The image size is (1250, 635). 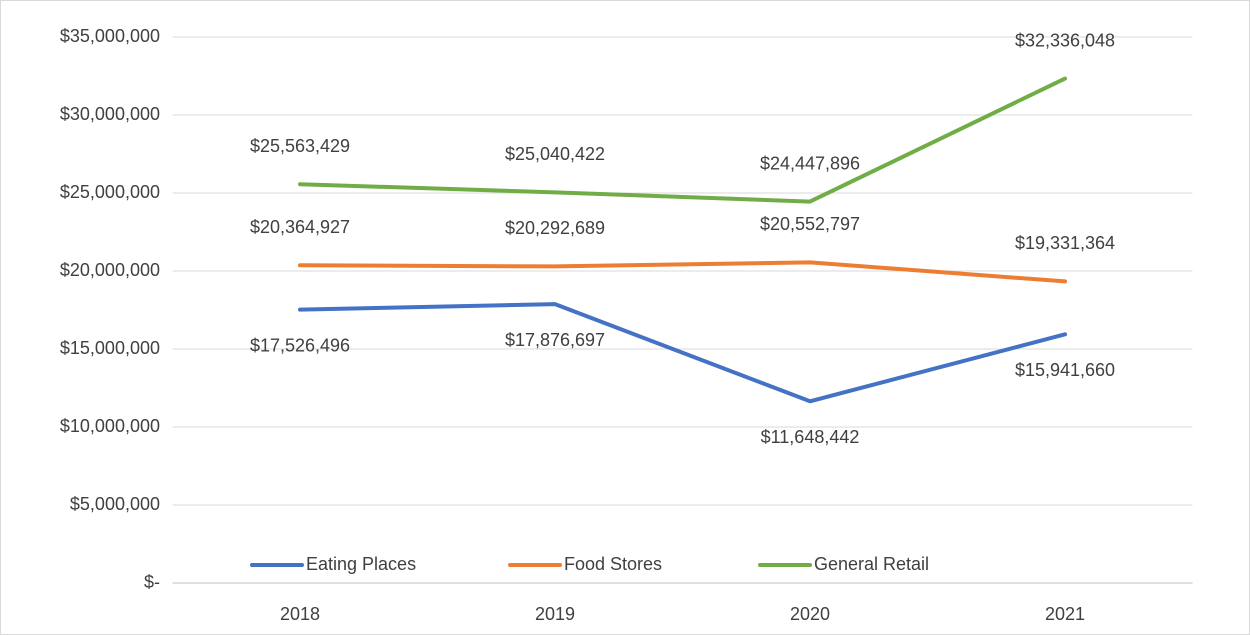 I want to click on legend-label: General Retail, so click(x=871, y=564).